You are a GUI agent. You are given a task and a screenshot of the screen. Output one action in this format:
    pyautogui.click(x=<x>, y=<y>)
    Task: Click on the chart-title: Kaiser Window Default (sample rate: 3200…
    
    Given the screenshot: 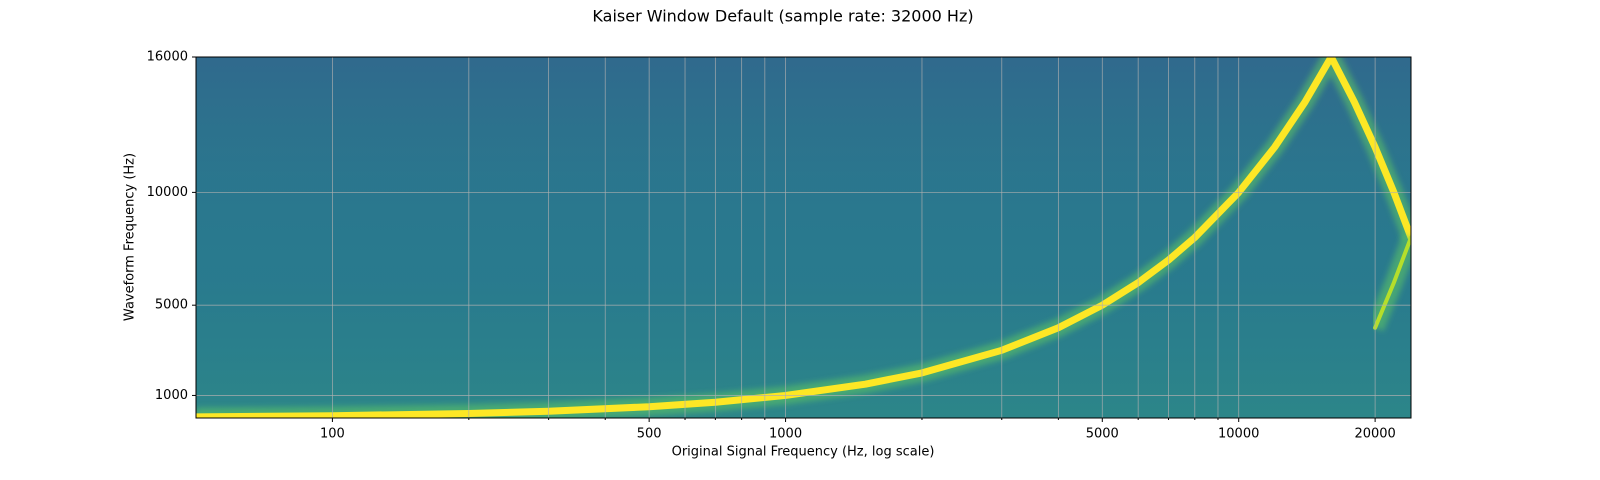 What is the action you would take?
    pyautogui.click(x=782, y=16)
    